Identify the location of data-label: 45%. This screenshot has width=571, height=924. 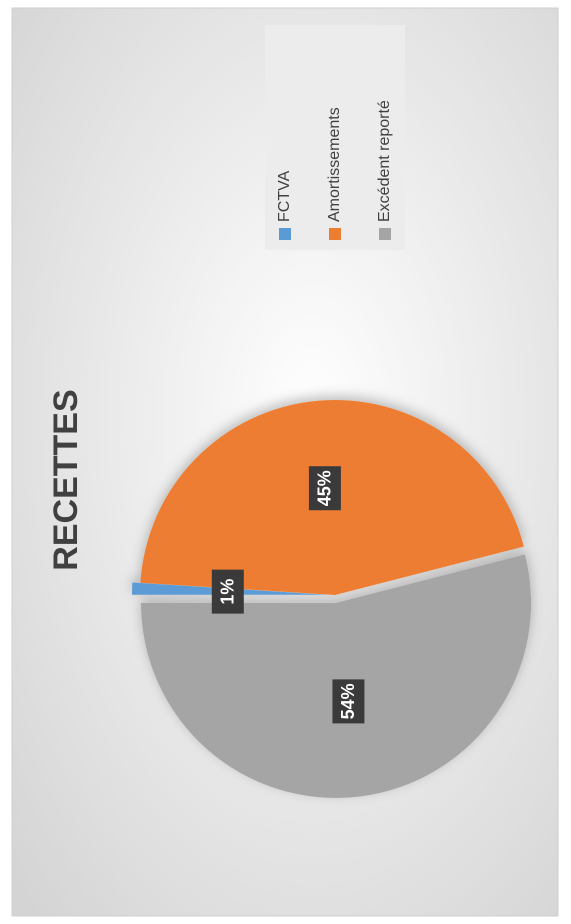
(325, 488).